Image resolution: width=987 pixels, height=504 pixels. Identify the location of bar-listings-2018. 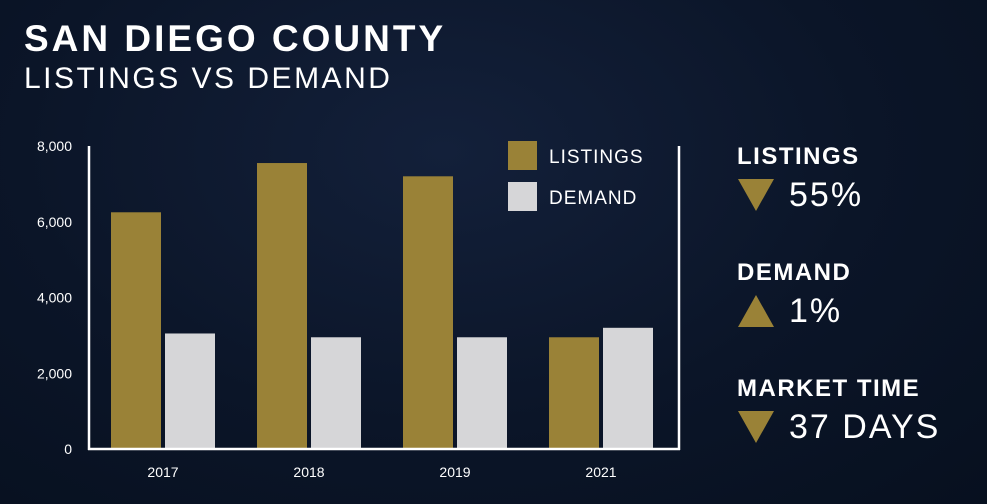
(282, 306).